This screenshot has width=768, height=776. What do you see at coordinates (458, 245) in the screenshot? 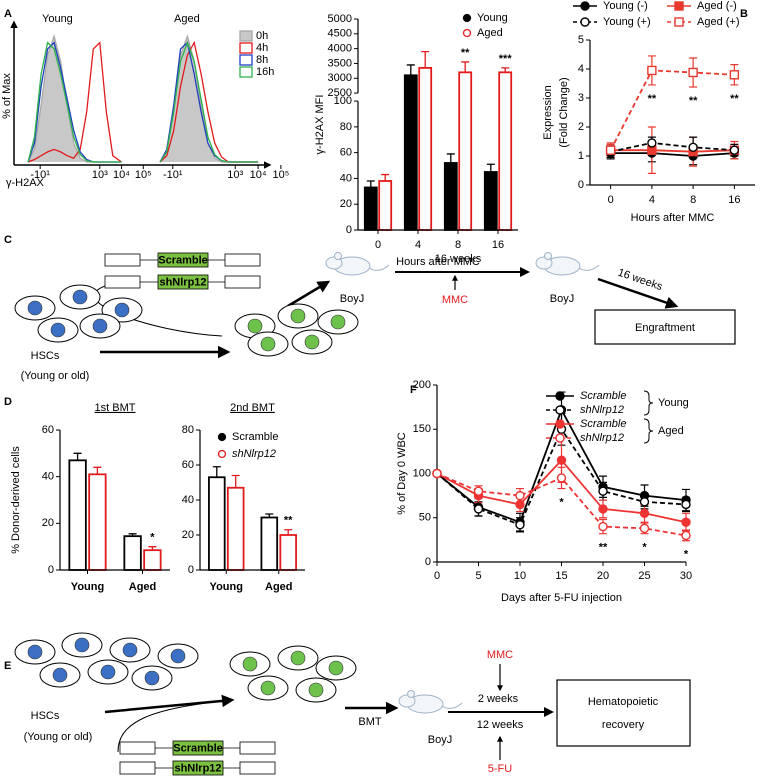
I see `x-tick-label: 8` at bounding box center [458, 245].